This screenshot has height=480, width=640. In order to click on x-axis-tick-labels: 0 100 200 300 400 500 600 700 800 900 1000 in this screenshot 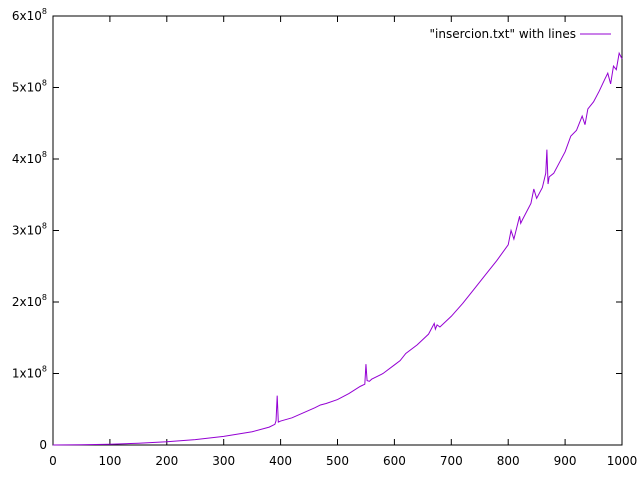, I will do `click(343, 461)`.